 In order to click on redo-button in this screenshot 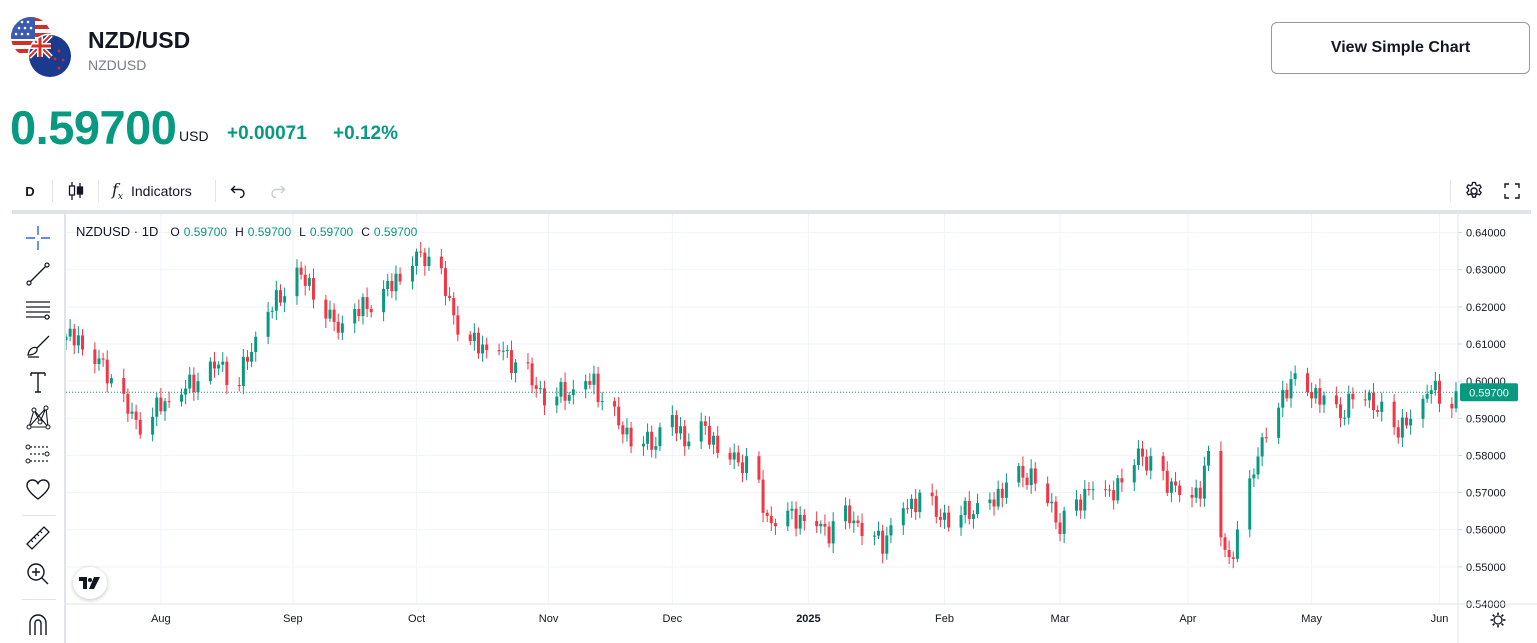, I will do `click(278, 191)`.